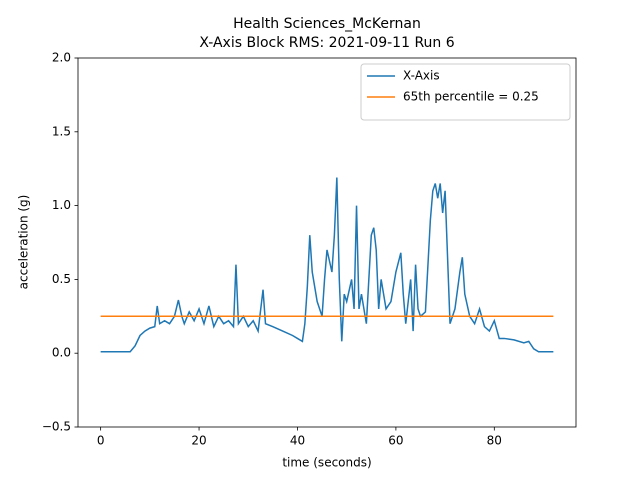 The image size is (640, 480). I want to click on y-tick-label: 2.0, so click(61, 58).